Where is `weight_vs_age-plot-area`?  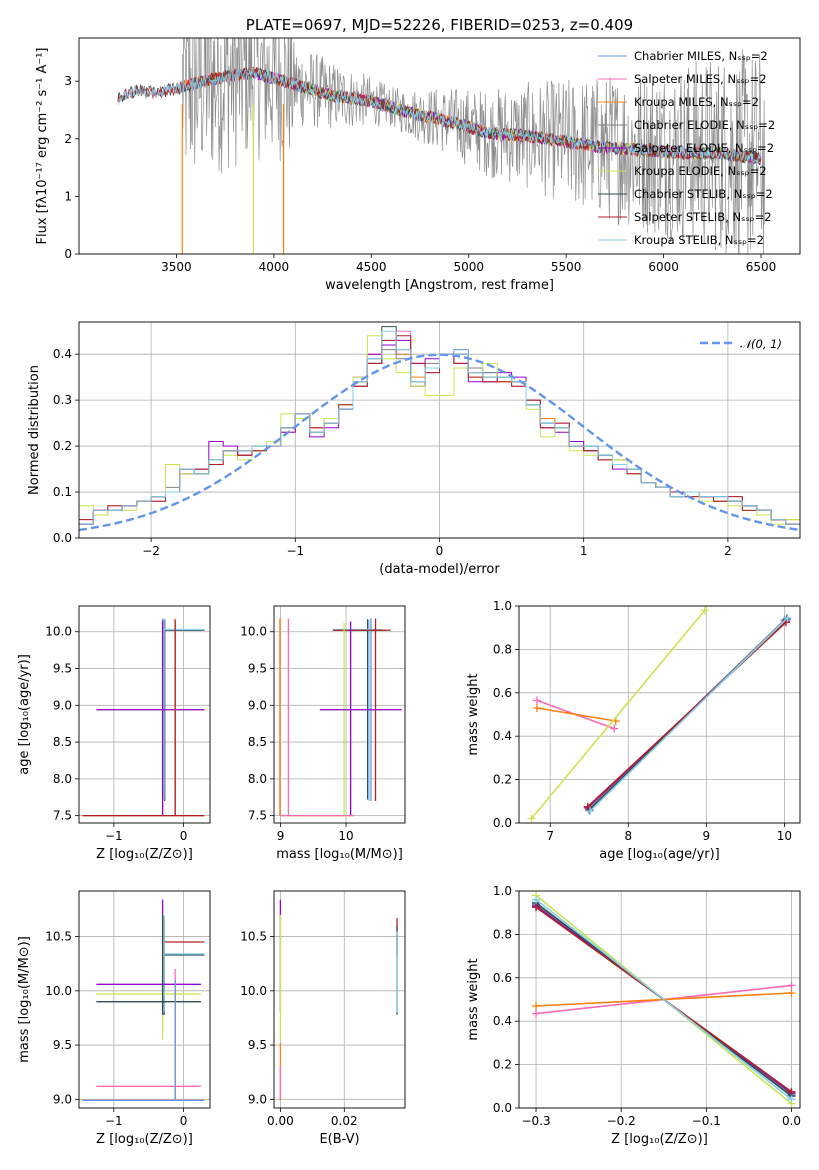
weight_vs_age-plot-area is located at coordinates (659, 714).